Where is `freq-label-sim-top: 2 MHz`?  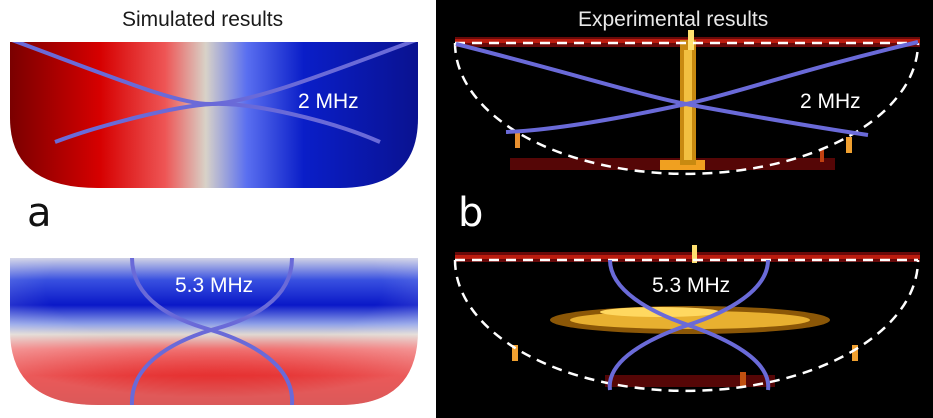
freq-label-sim-top: 2 MHz is located at coordinates (328, 101).